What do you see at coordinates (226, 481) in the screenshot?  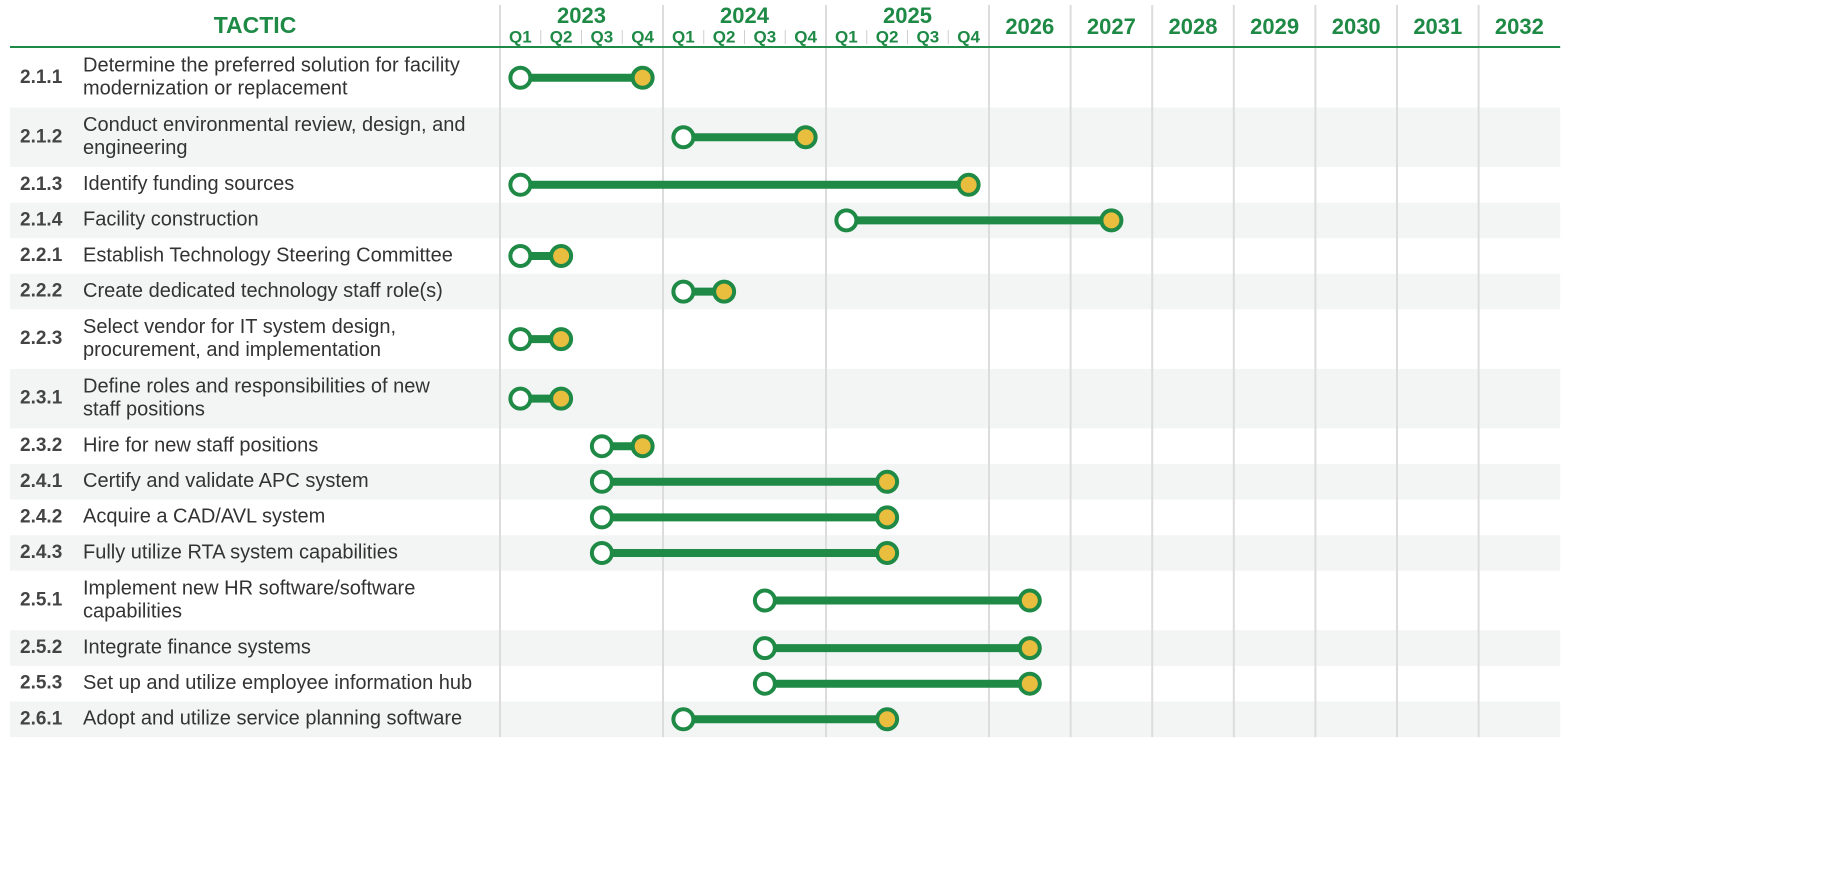 I see `tactic-name: Certify and validate APC system` at bounding box center [226, 481].